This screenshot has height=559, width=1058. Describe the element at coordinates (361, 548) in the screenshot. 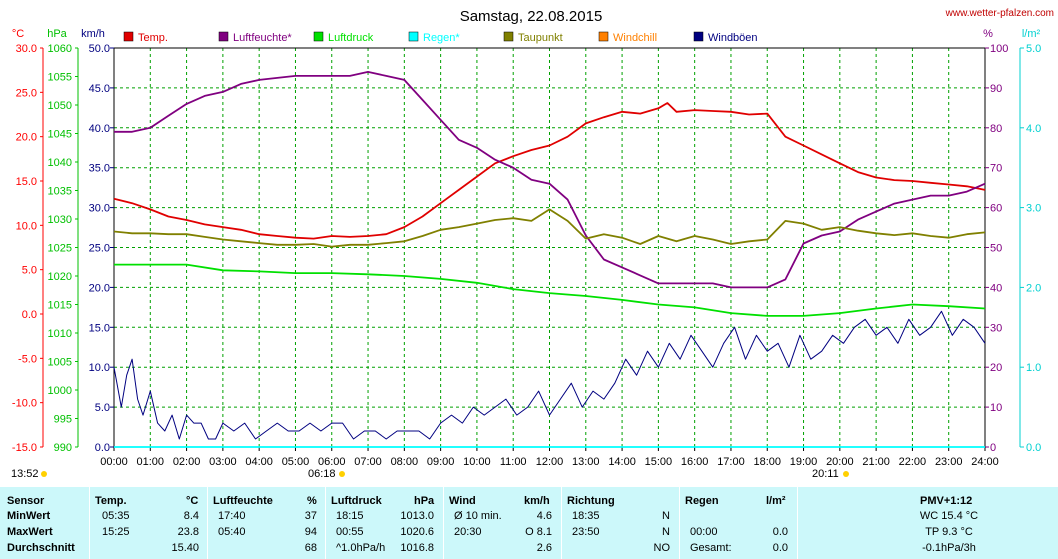

I see `stats-cell-press-time: ^1.0hPa/h` at that location.